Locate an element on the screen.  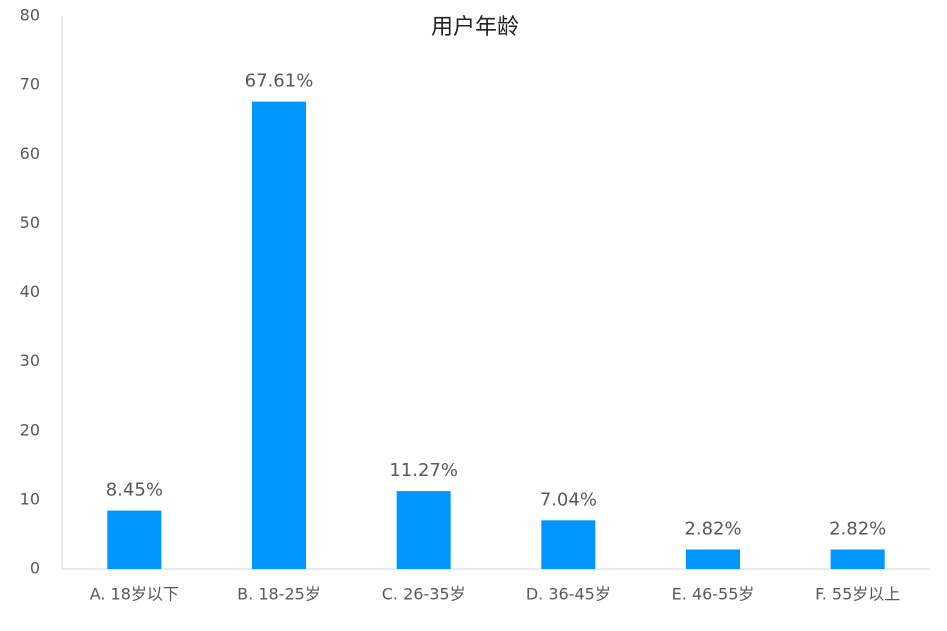
y-tick-label: 20 is located at coordinates (30, 429).